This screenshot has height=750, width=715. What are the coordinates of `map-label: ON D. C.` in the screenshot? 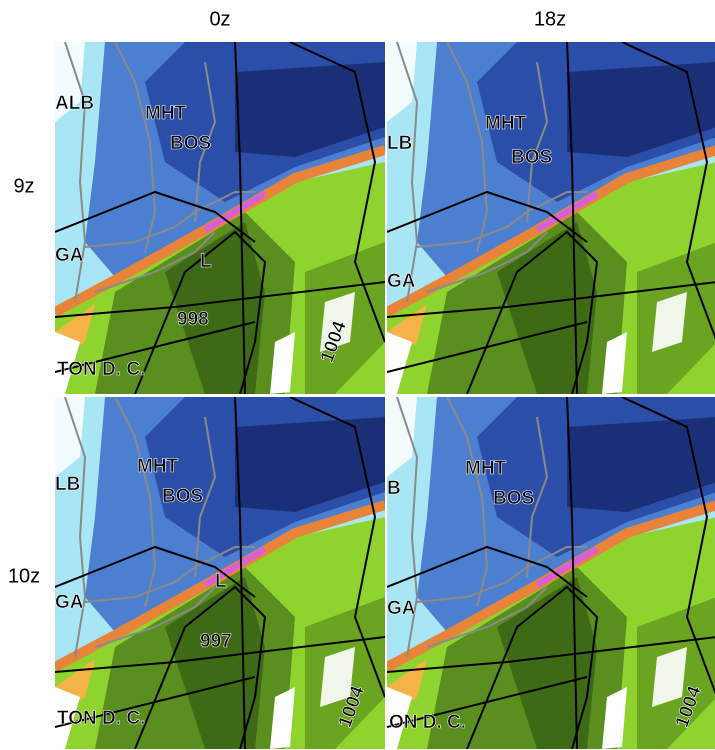 It's located at (427, 722).